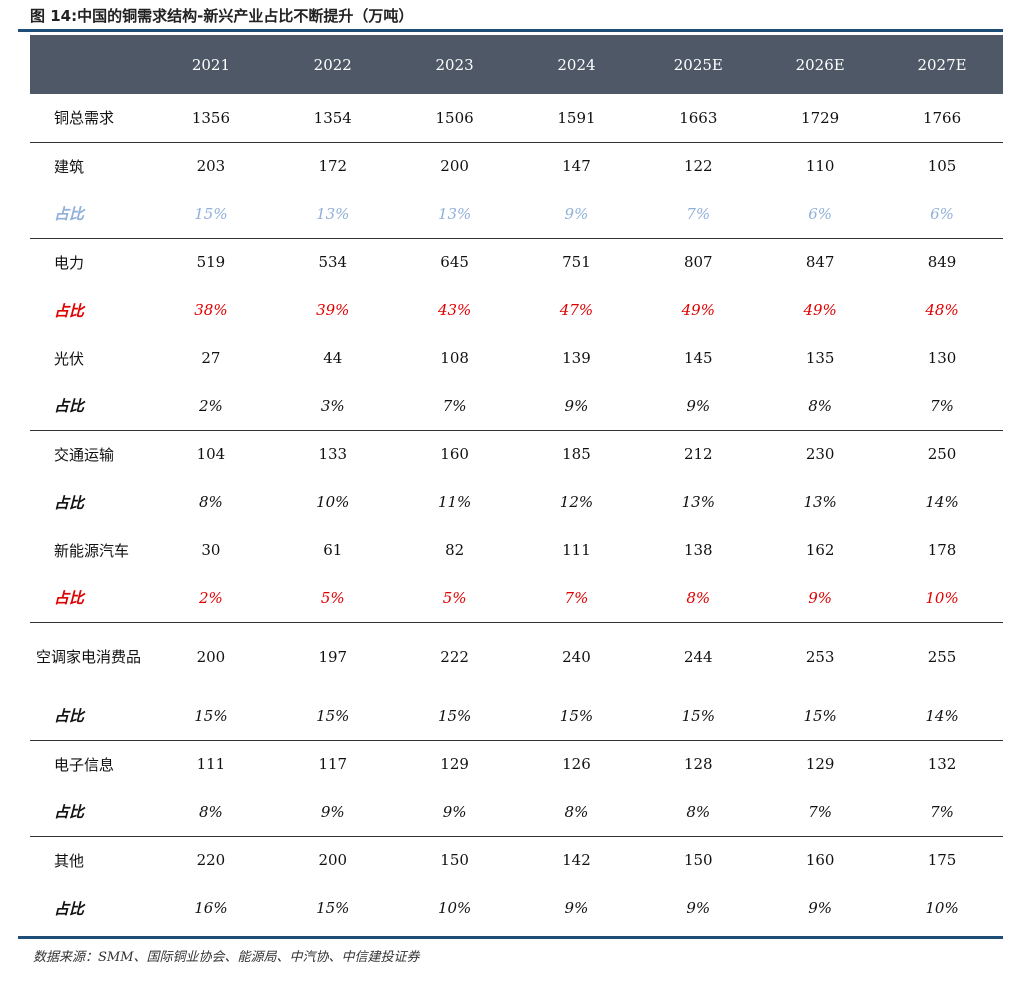  What do you see at coordinates (576, 64) in the screenshot?
I see `header-year: 2024` at bounding box center [576, 64].